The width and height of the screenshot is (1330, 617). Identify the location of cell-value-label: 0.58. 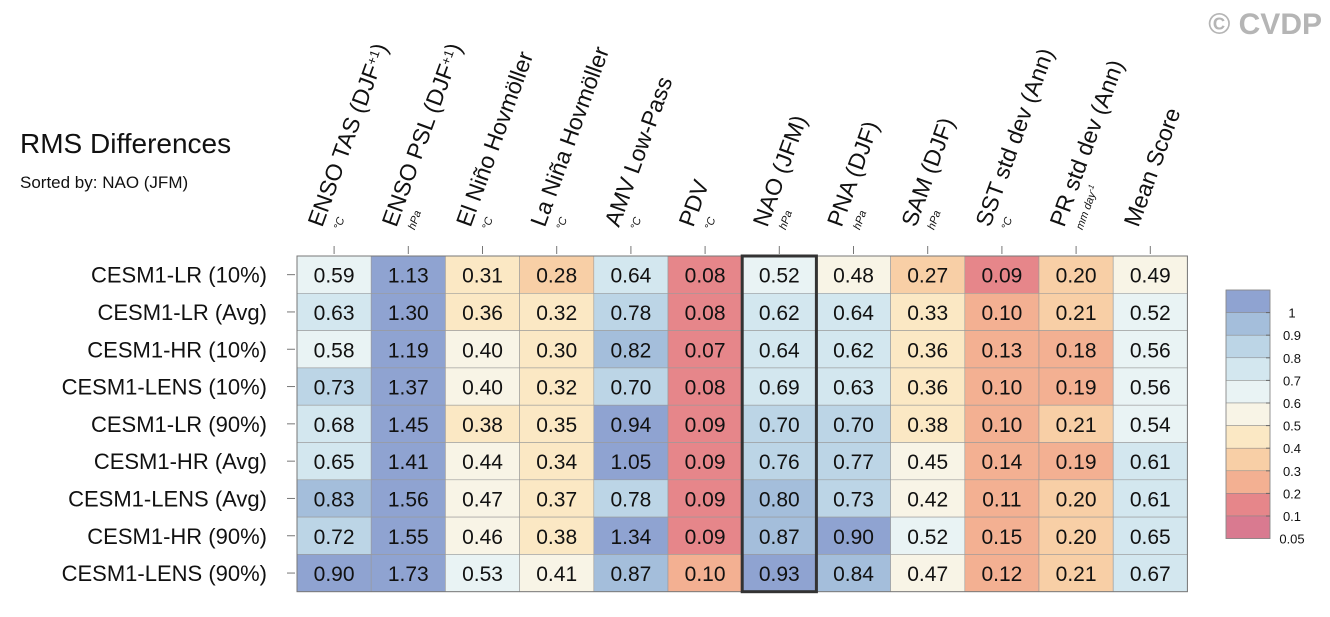
(334, 350).